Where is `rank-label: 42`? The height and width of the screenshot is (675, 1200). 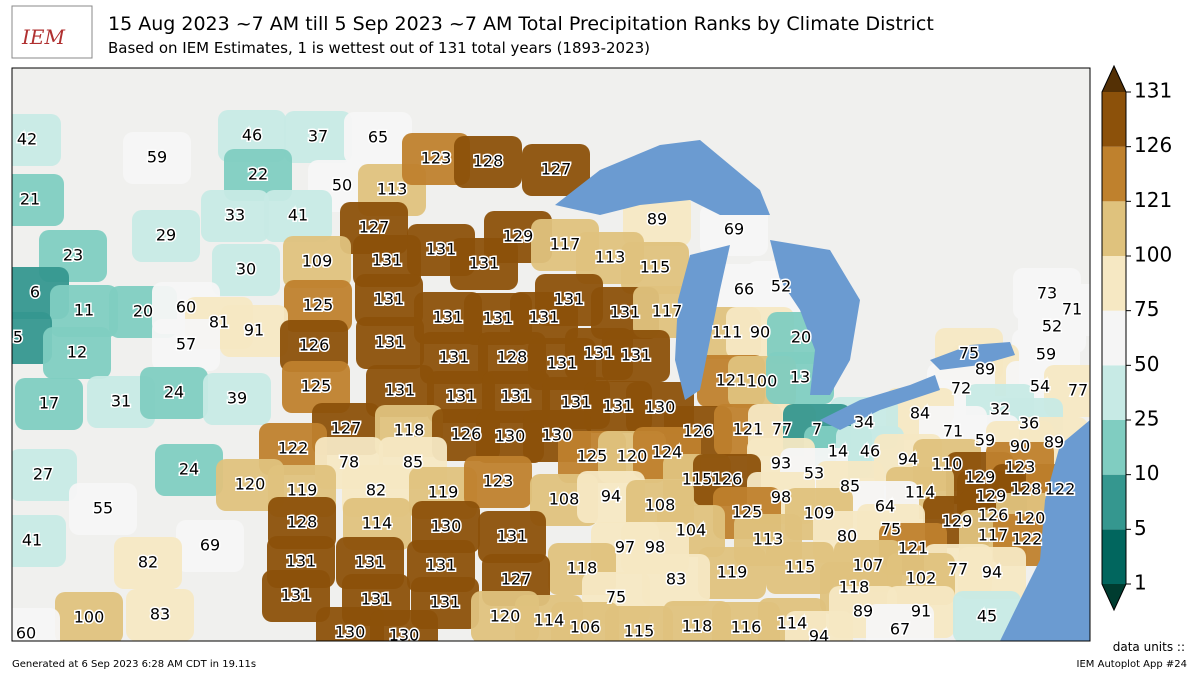 rank-label: 42 is located at coordinates (27, 139).